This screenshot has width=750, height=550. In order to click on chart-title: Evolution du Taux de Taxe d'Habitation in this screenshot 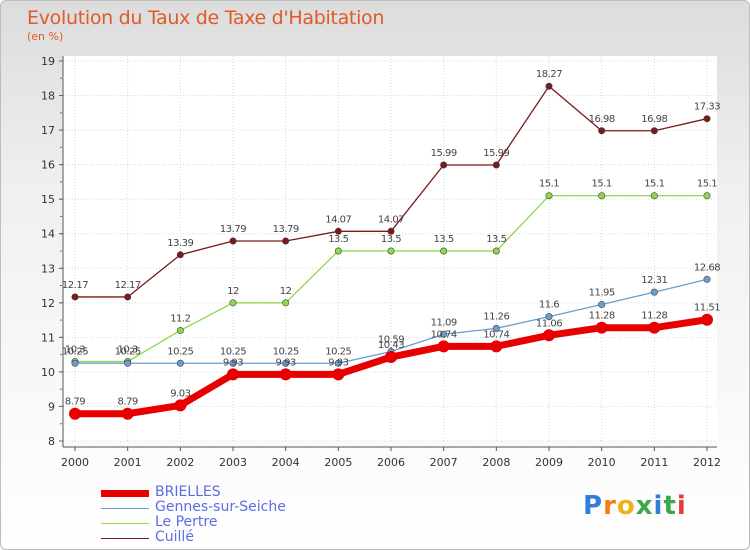, I will do `click(206, 18)`.